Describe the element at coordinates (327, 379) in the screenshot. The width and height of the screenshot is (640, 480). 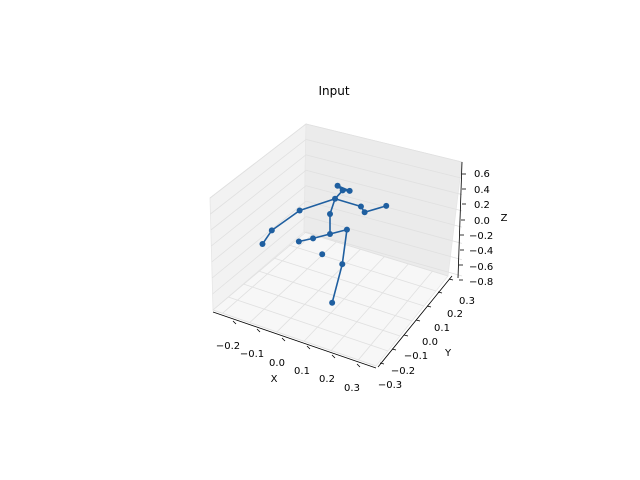
I see `x-tick-label: 0.2` at that location.